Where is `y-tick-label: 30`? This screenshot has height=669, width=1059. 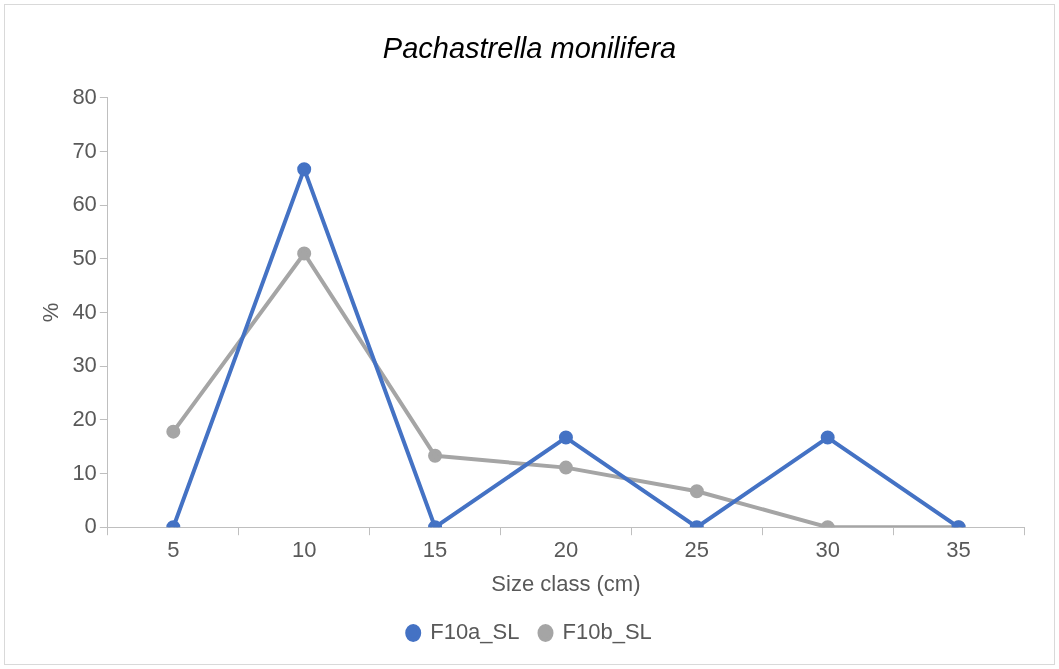
y-tick-label: 30 is located at coordinates (84, 365).